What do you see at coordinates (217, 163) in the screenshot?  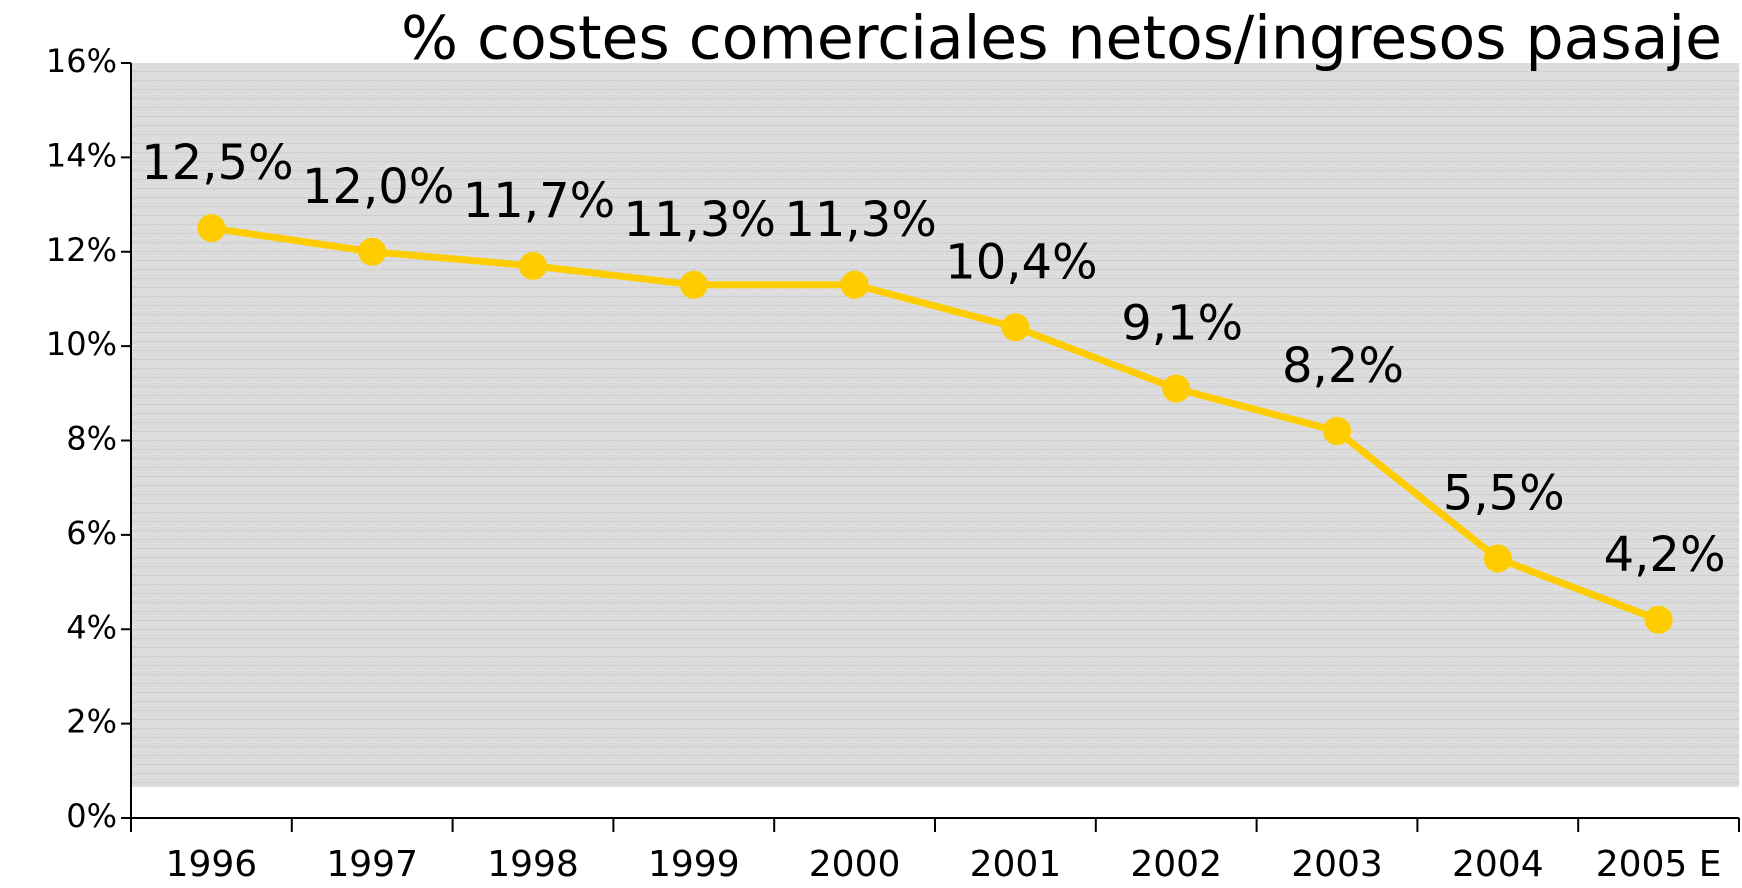 I see `data-label: 12,5%` at bounding box center [217, 163].